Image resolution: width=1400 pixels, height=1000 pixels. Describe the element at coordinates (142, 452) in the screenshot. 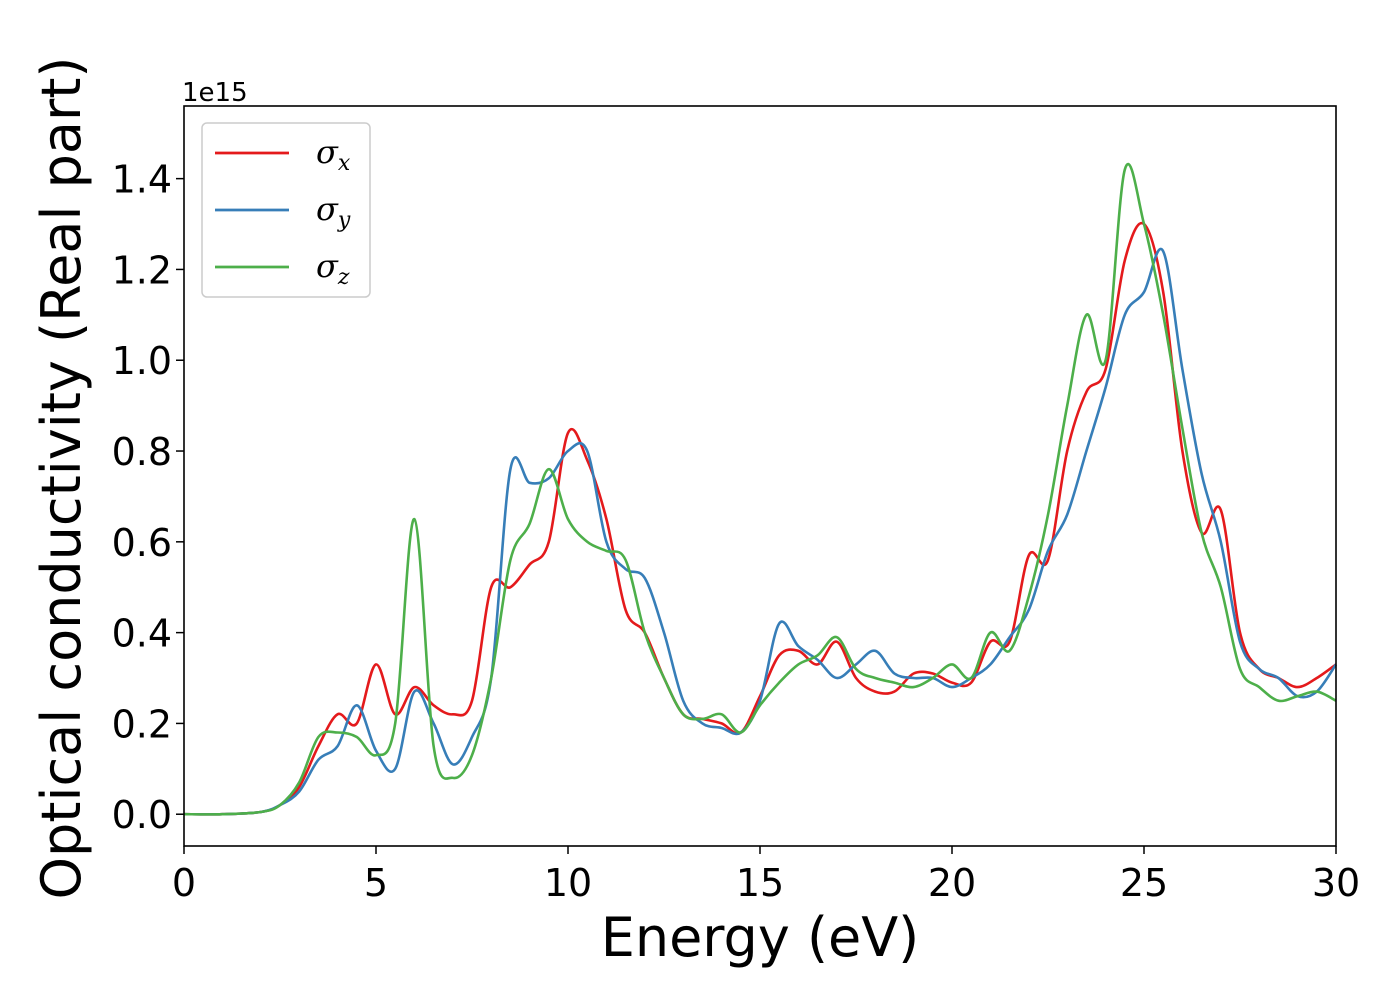

I see `y-tick-label: 0.8` at that location.